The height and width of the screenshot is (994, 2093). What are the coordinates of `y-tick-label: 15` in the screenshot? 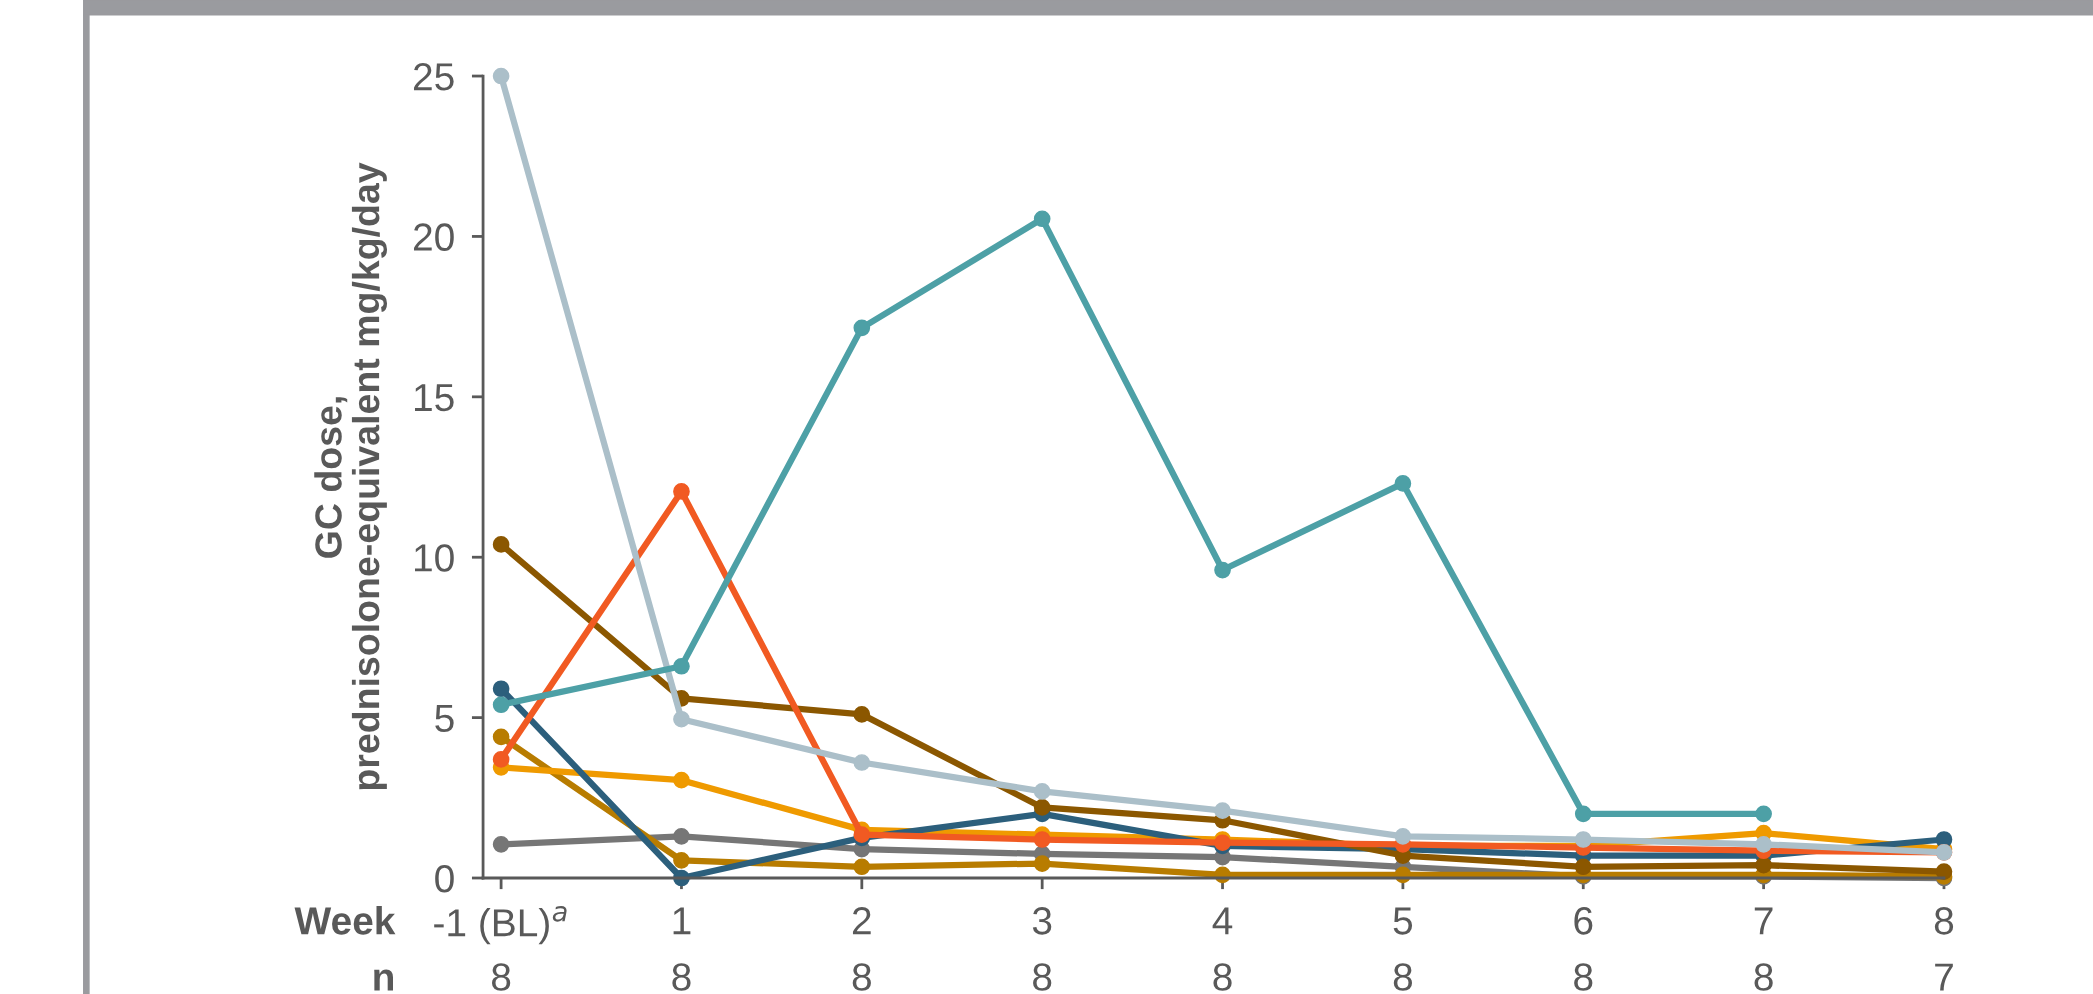 It's located at (434, 398).